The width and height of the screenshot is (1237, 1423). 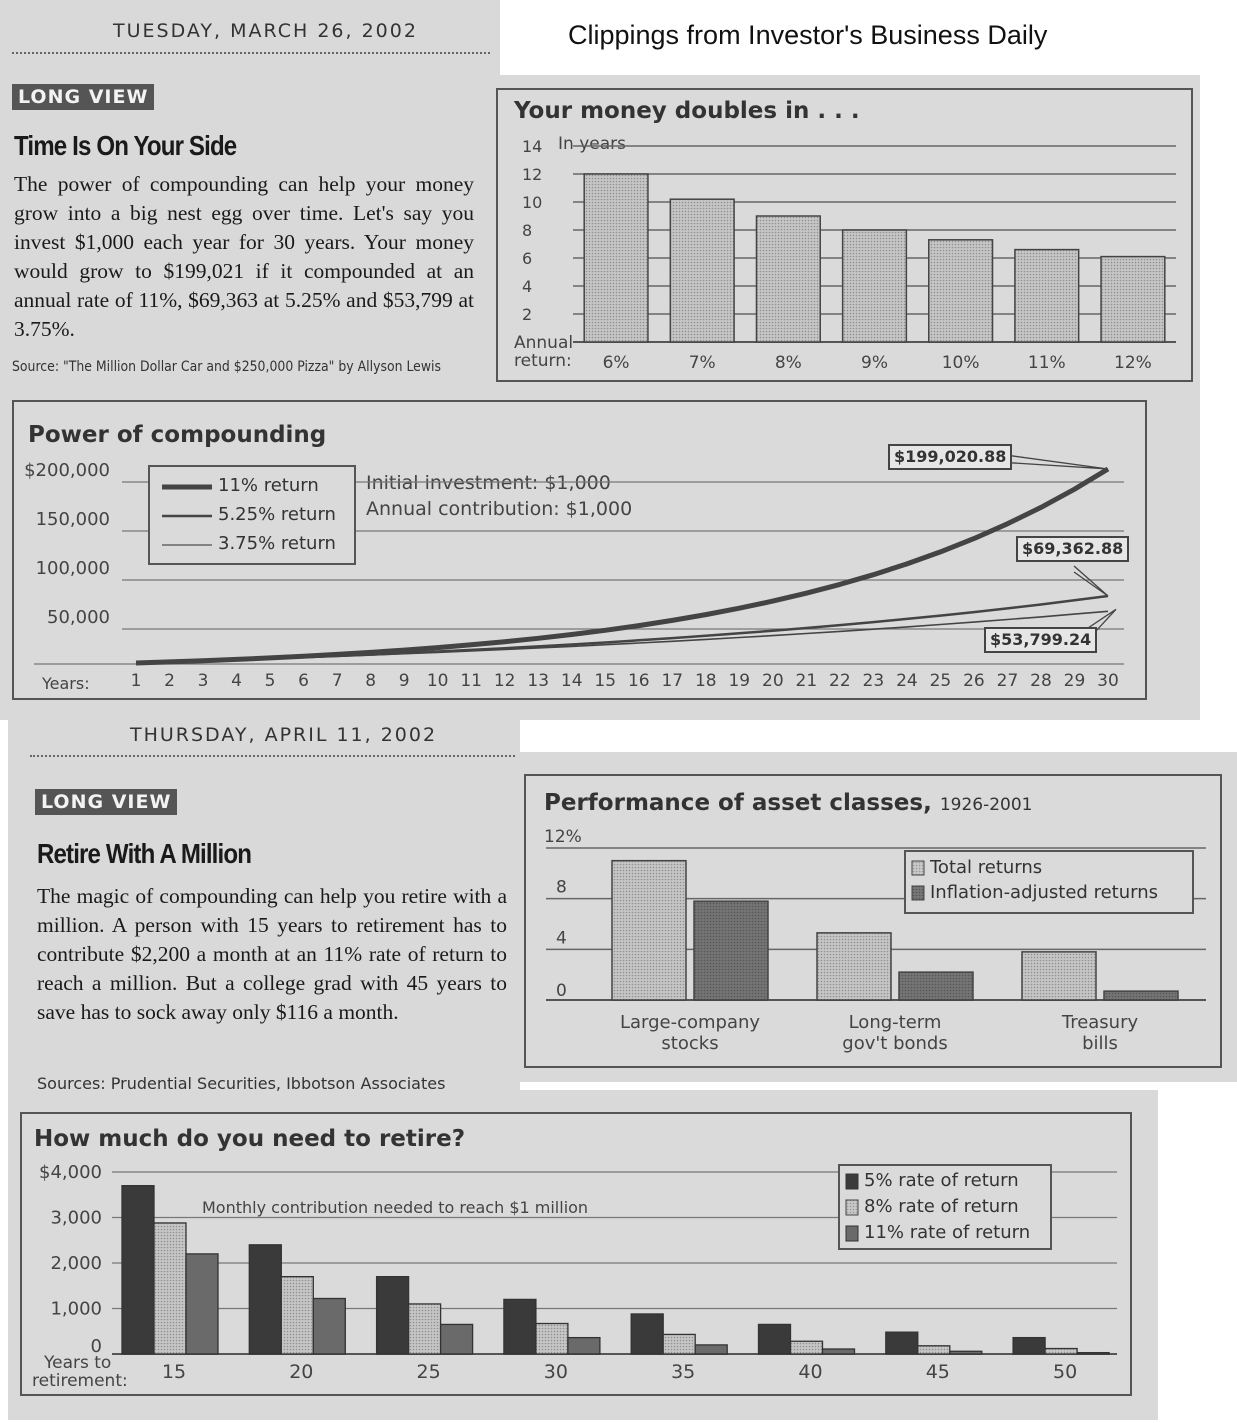 What do you see at coordinates (1091, 581) in the screenshot?
I see `callout-pointer-525pct` at bounding box center [1091, 581].